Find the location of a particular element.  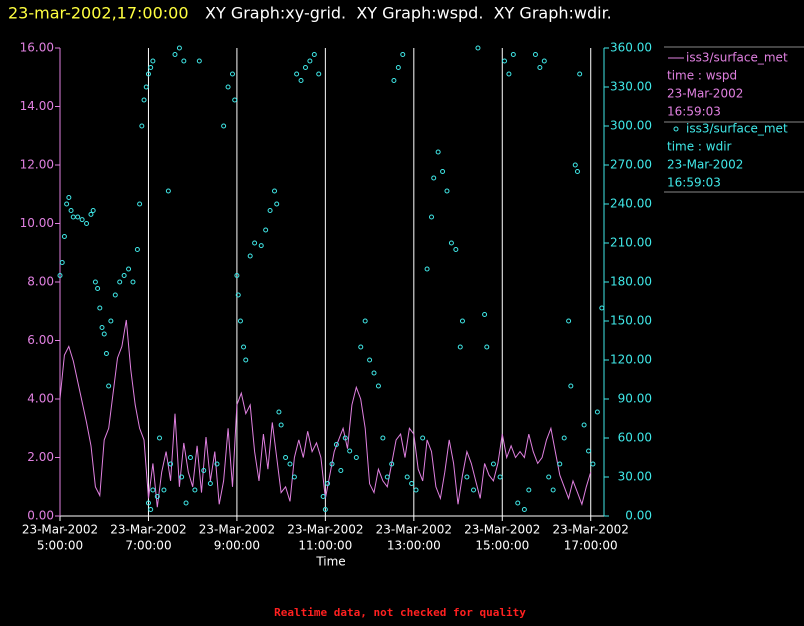

y2-tick-label: 360.00 is located at coordinates (631, 48).